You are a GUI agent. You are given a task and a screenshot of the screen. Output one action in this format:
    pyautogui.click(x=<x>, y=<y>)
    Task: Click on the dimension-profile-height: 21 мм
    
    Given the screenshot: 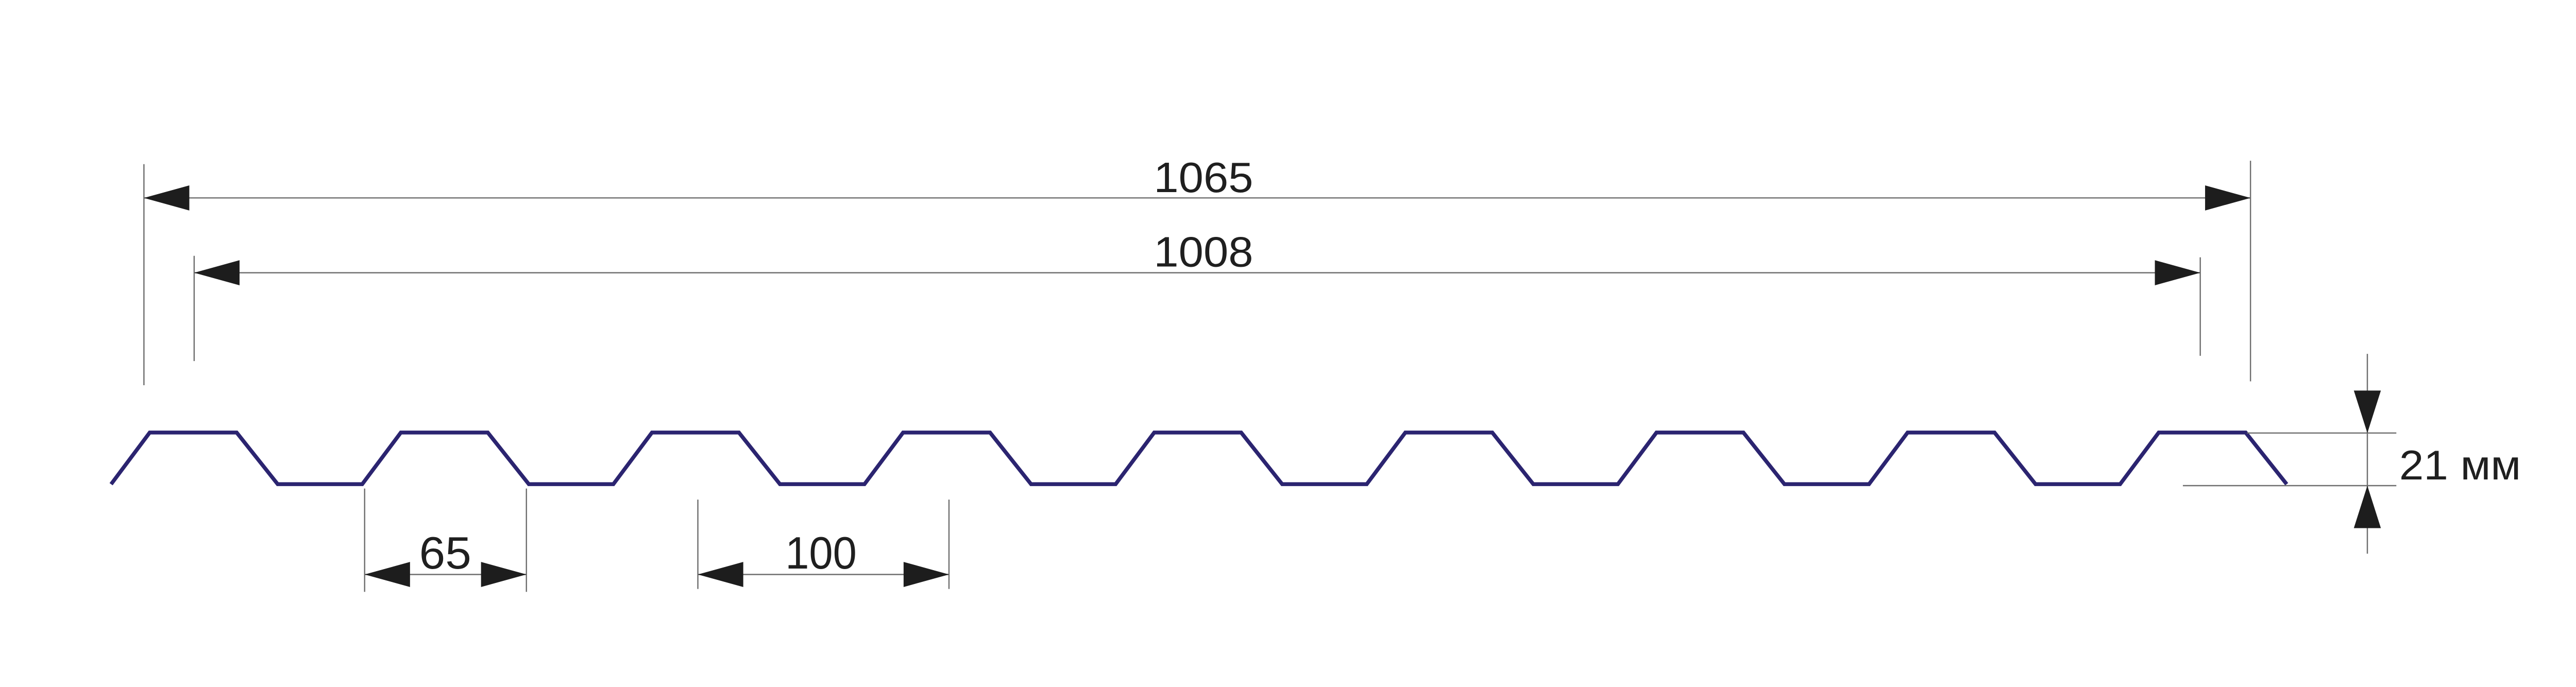 What is the action you would take?
    pyautogui.click(x=2351, y=454)
    